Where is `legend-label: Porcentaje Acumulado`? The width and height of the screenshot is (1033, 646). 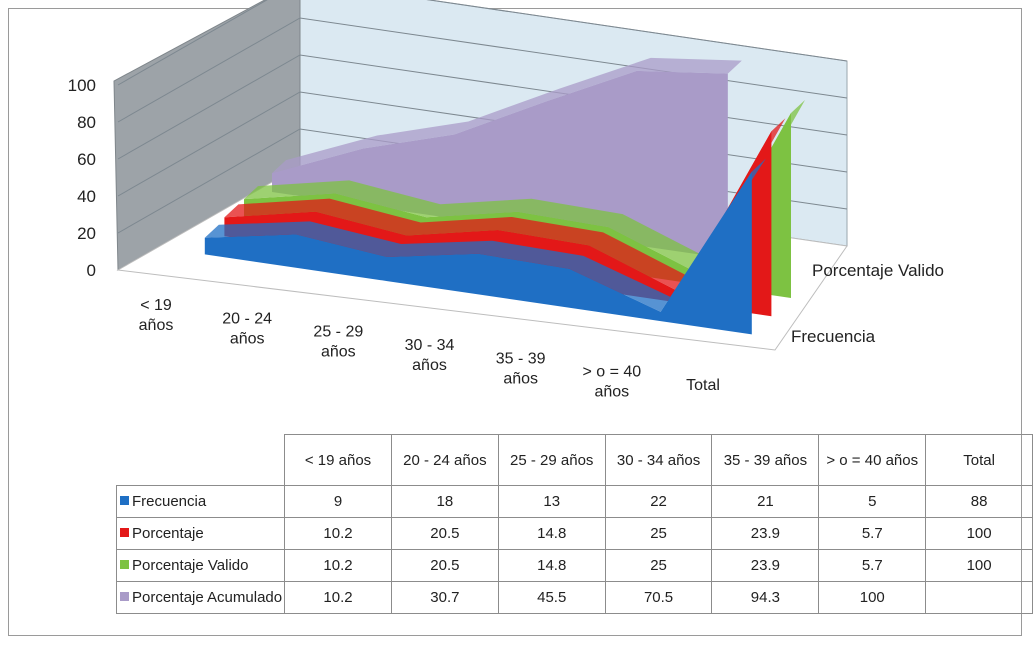
legend-label: Porcentaje Acumulado is located at coordinates (207, 597).